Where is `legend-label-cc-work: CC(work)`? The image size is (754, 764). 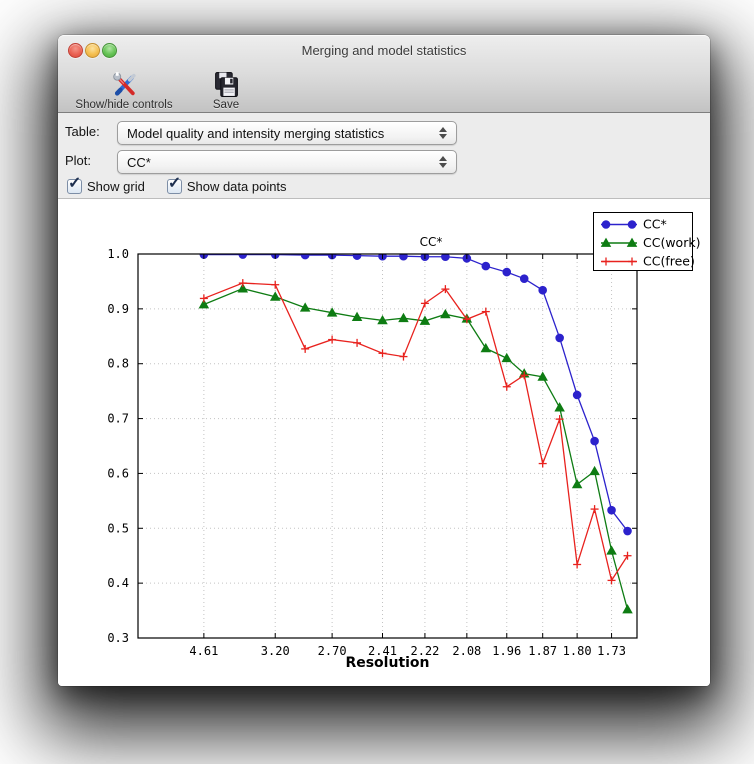
legend-label-cc-work: CC(work) is located at coordinates (671, 242).